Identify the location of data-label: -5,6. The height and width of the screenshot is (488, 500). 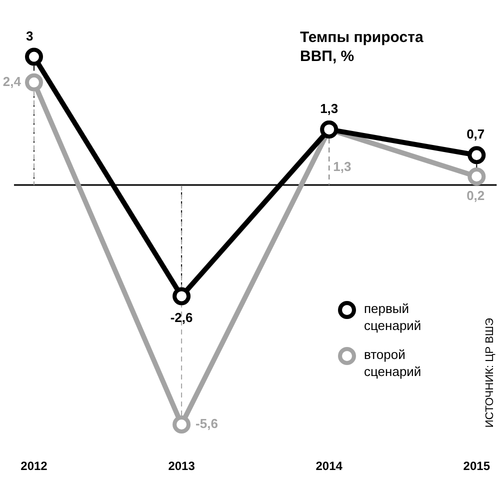
(207, 424).